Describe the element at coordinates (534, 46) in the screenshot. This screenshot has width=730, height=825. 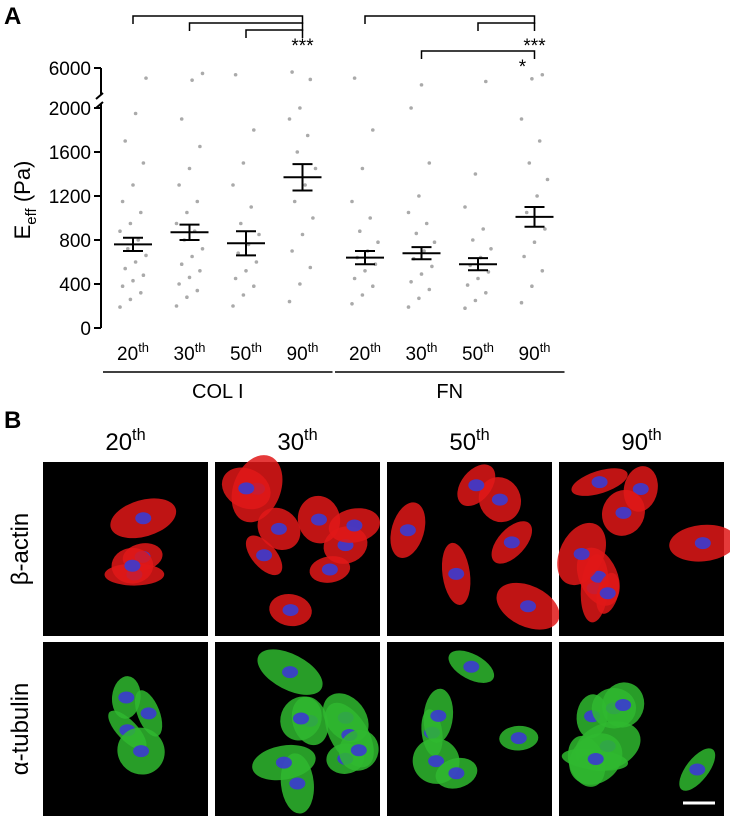
I see `annotation: ***` at that location.